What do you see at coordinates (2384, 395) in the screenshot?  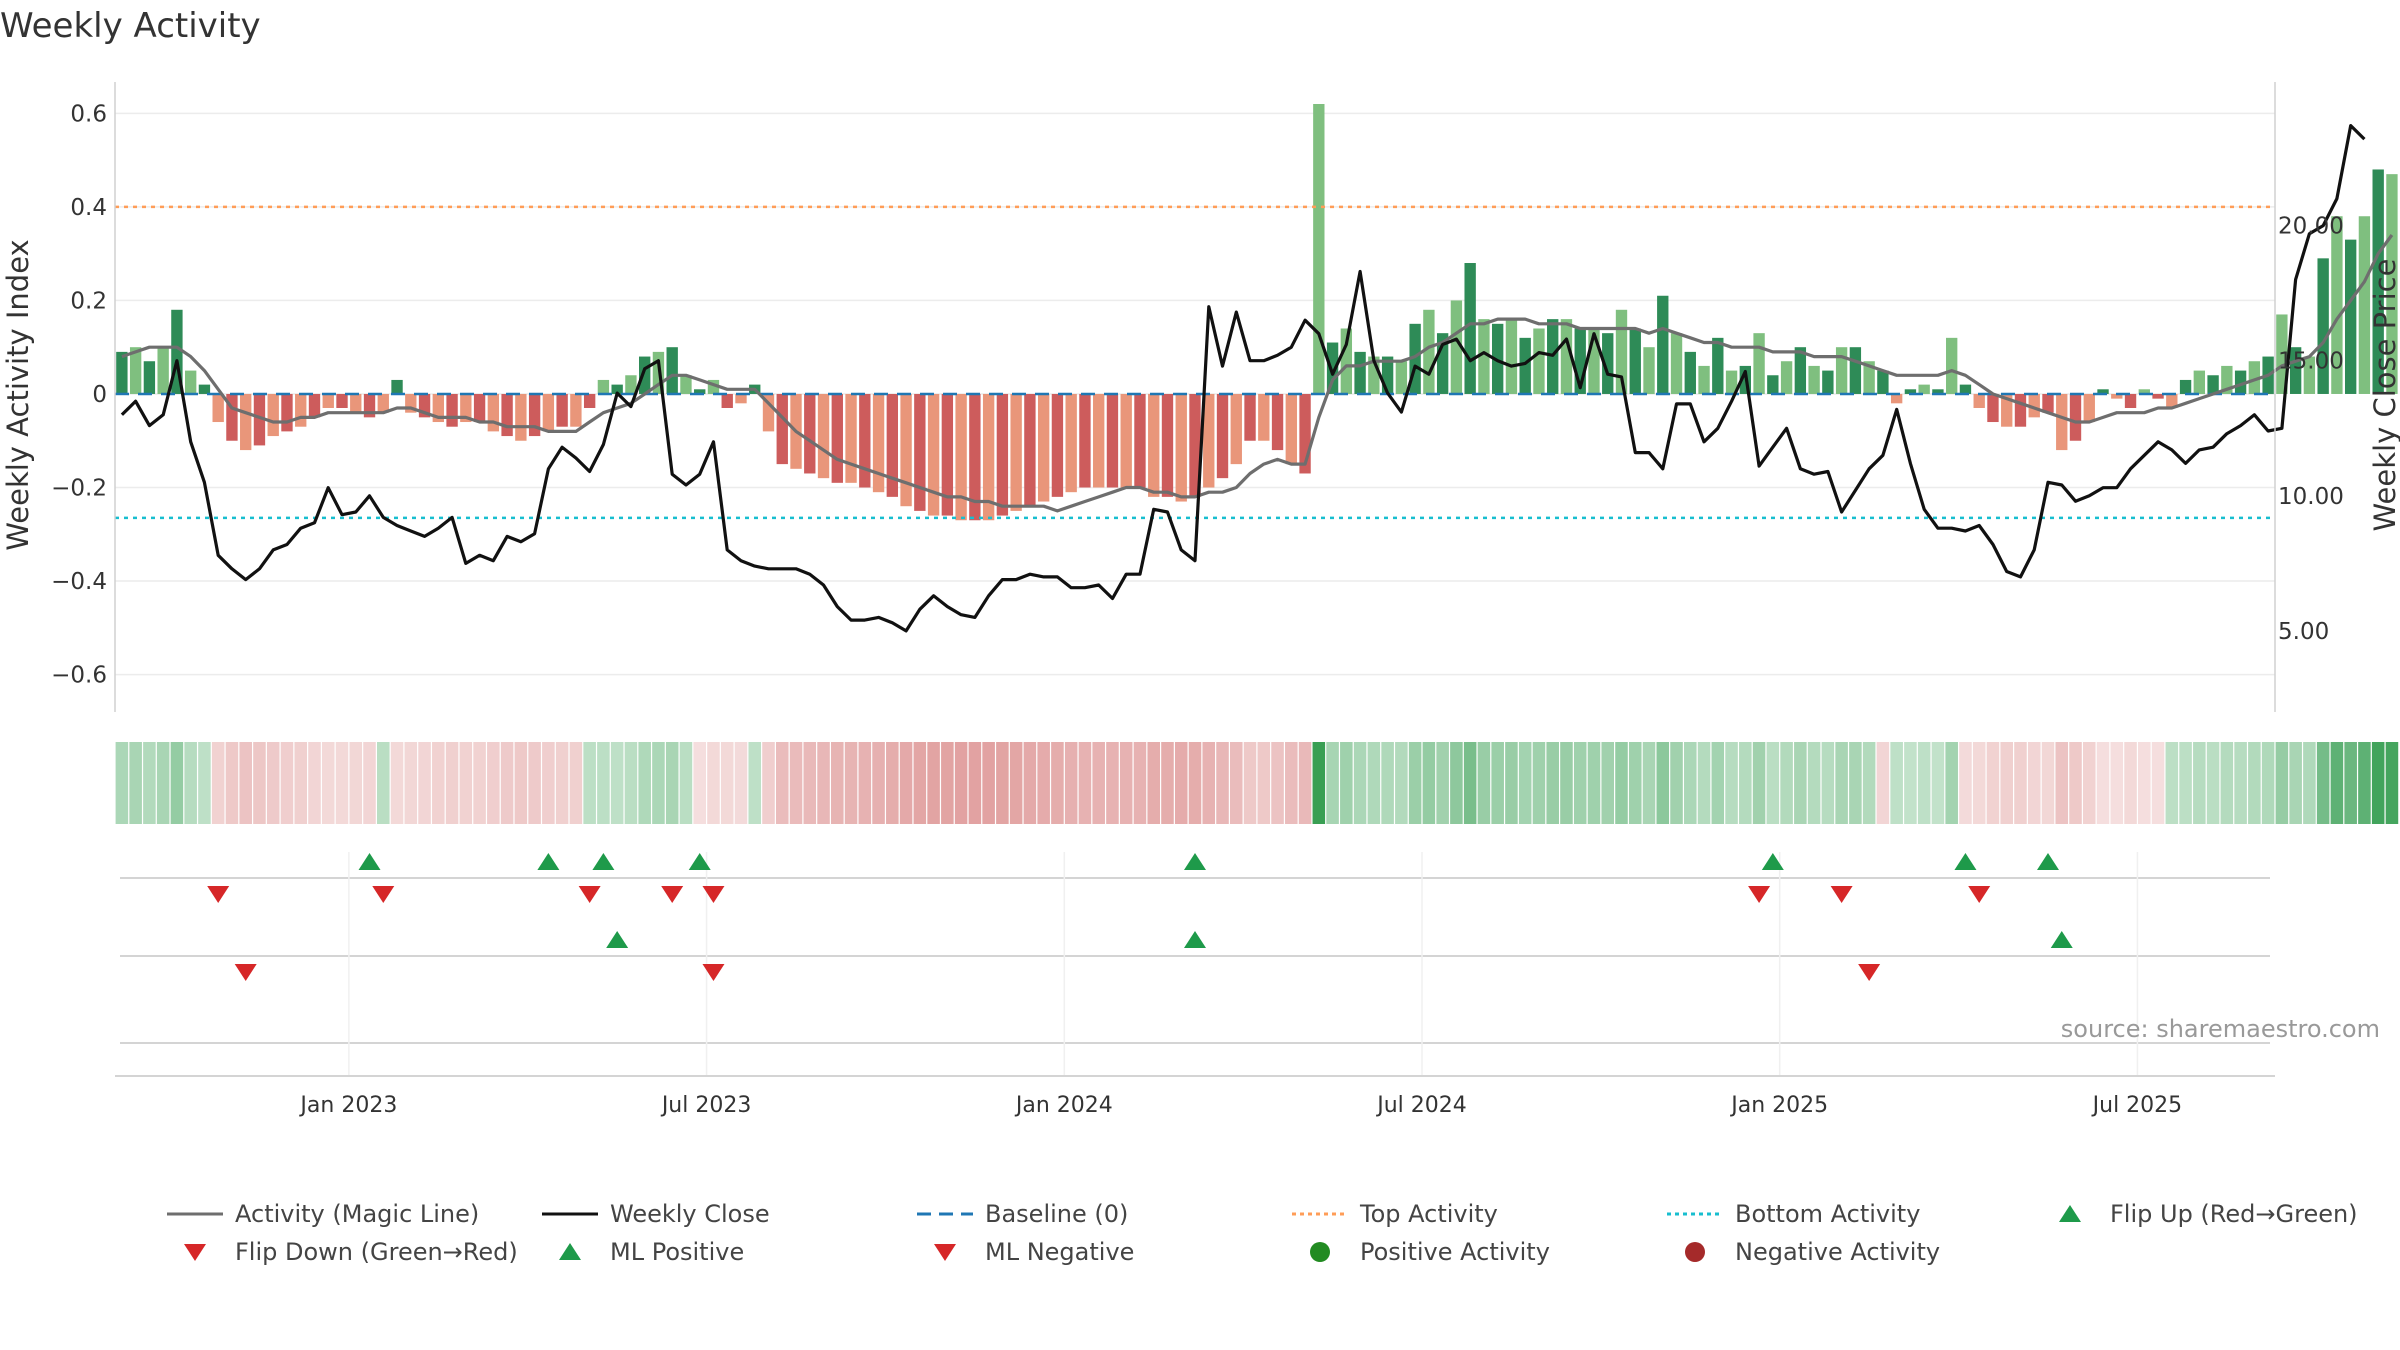 I see `y2-axis-title: Weekly Close Price` at bounding box center [2384, 395].